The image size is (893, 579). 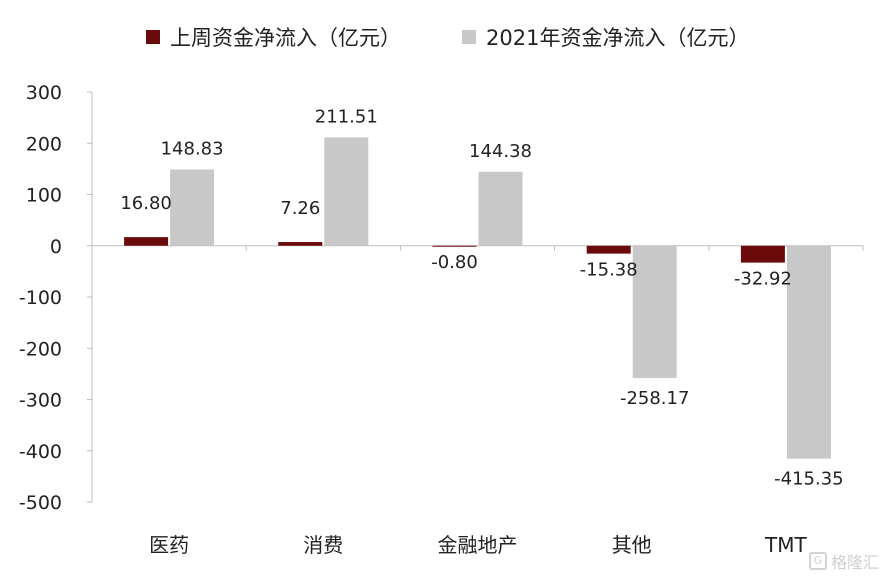 What do you see at coordinates (146, 203) in the screenshot?
I see `data-label-series-1: 16.80` at bounding box center [146, 203].